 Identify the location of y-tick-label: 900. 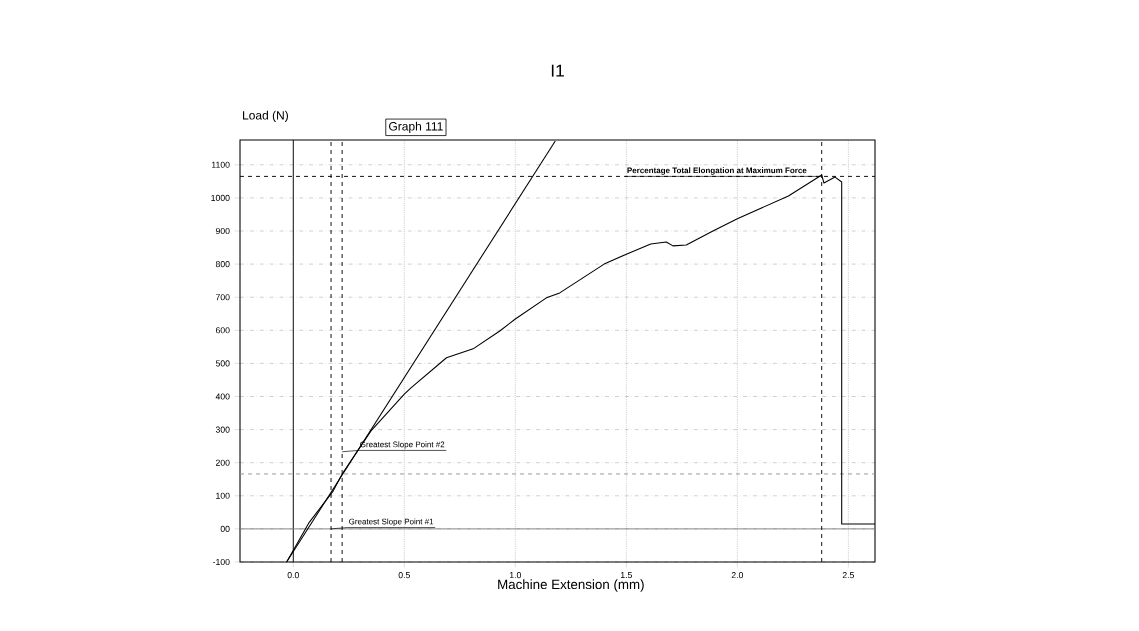
(222, 231).